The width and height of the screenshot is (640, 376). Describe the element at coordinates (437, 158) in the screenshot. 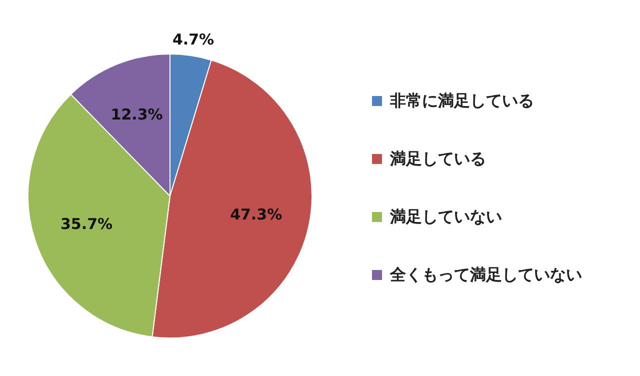

I see `legend-label: 満足している` at that location.